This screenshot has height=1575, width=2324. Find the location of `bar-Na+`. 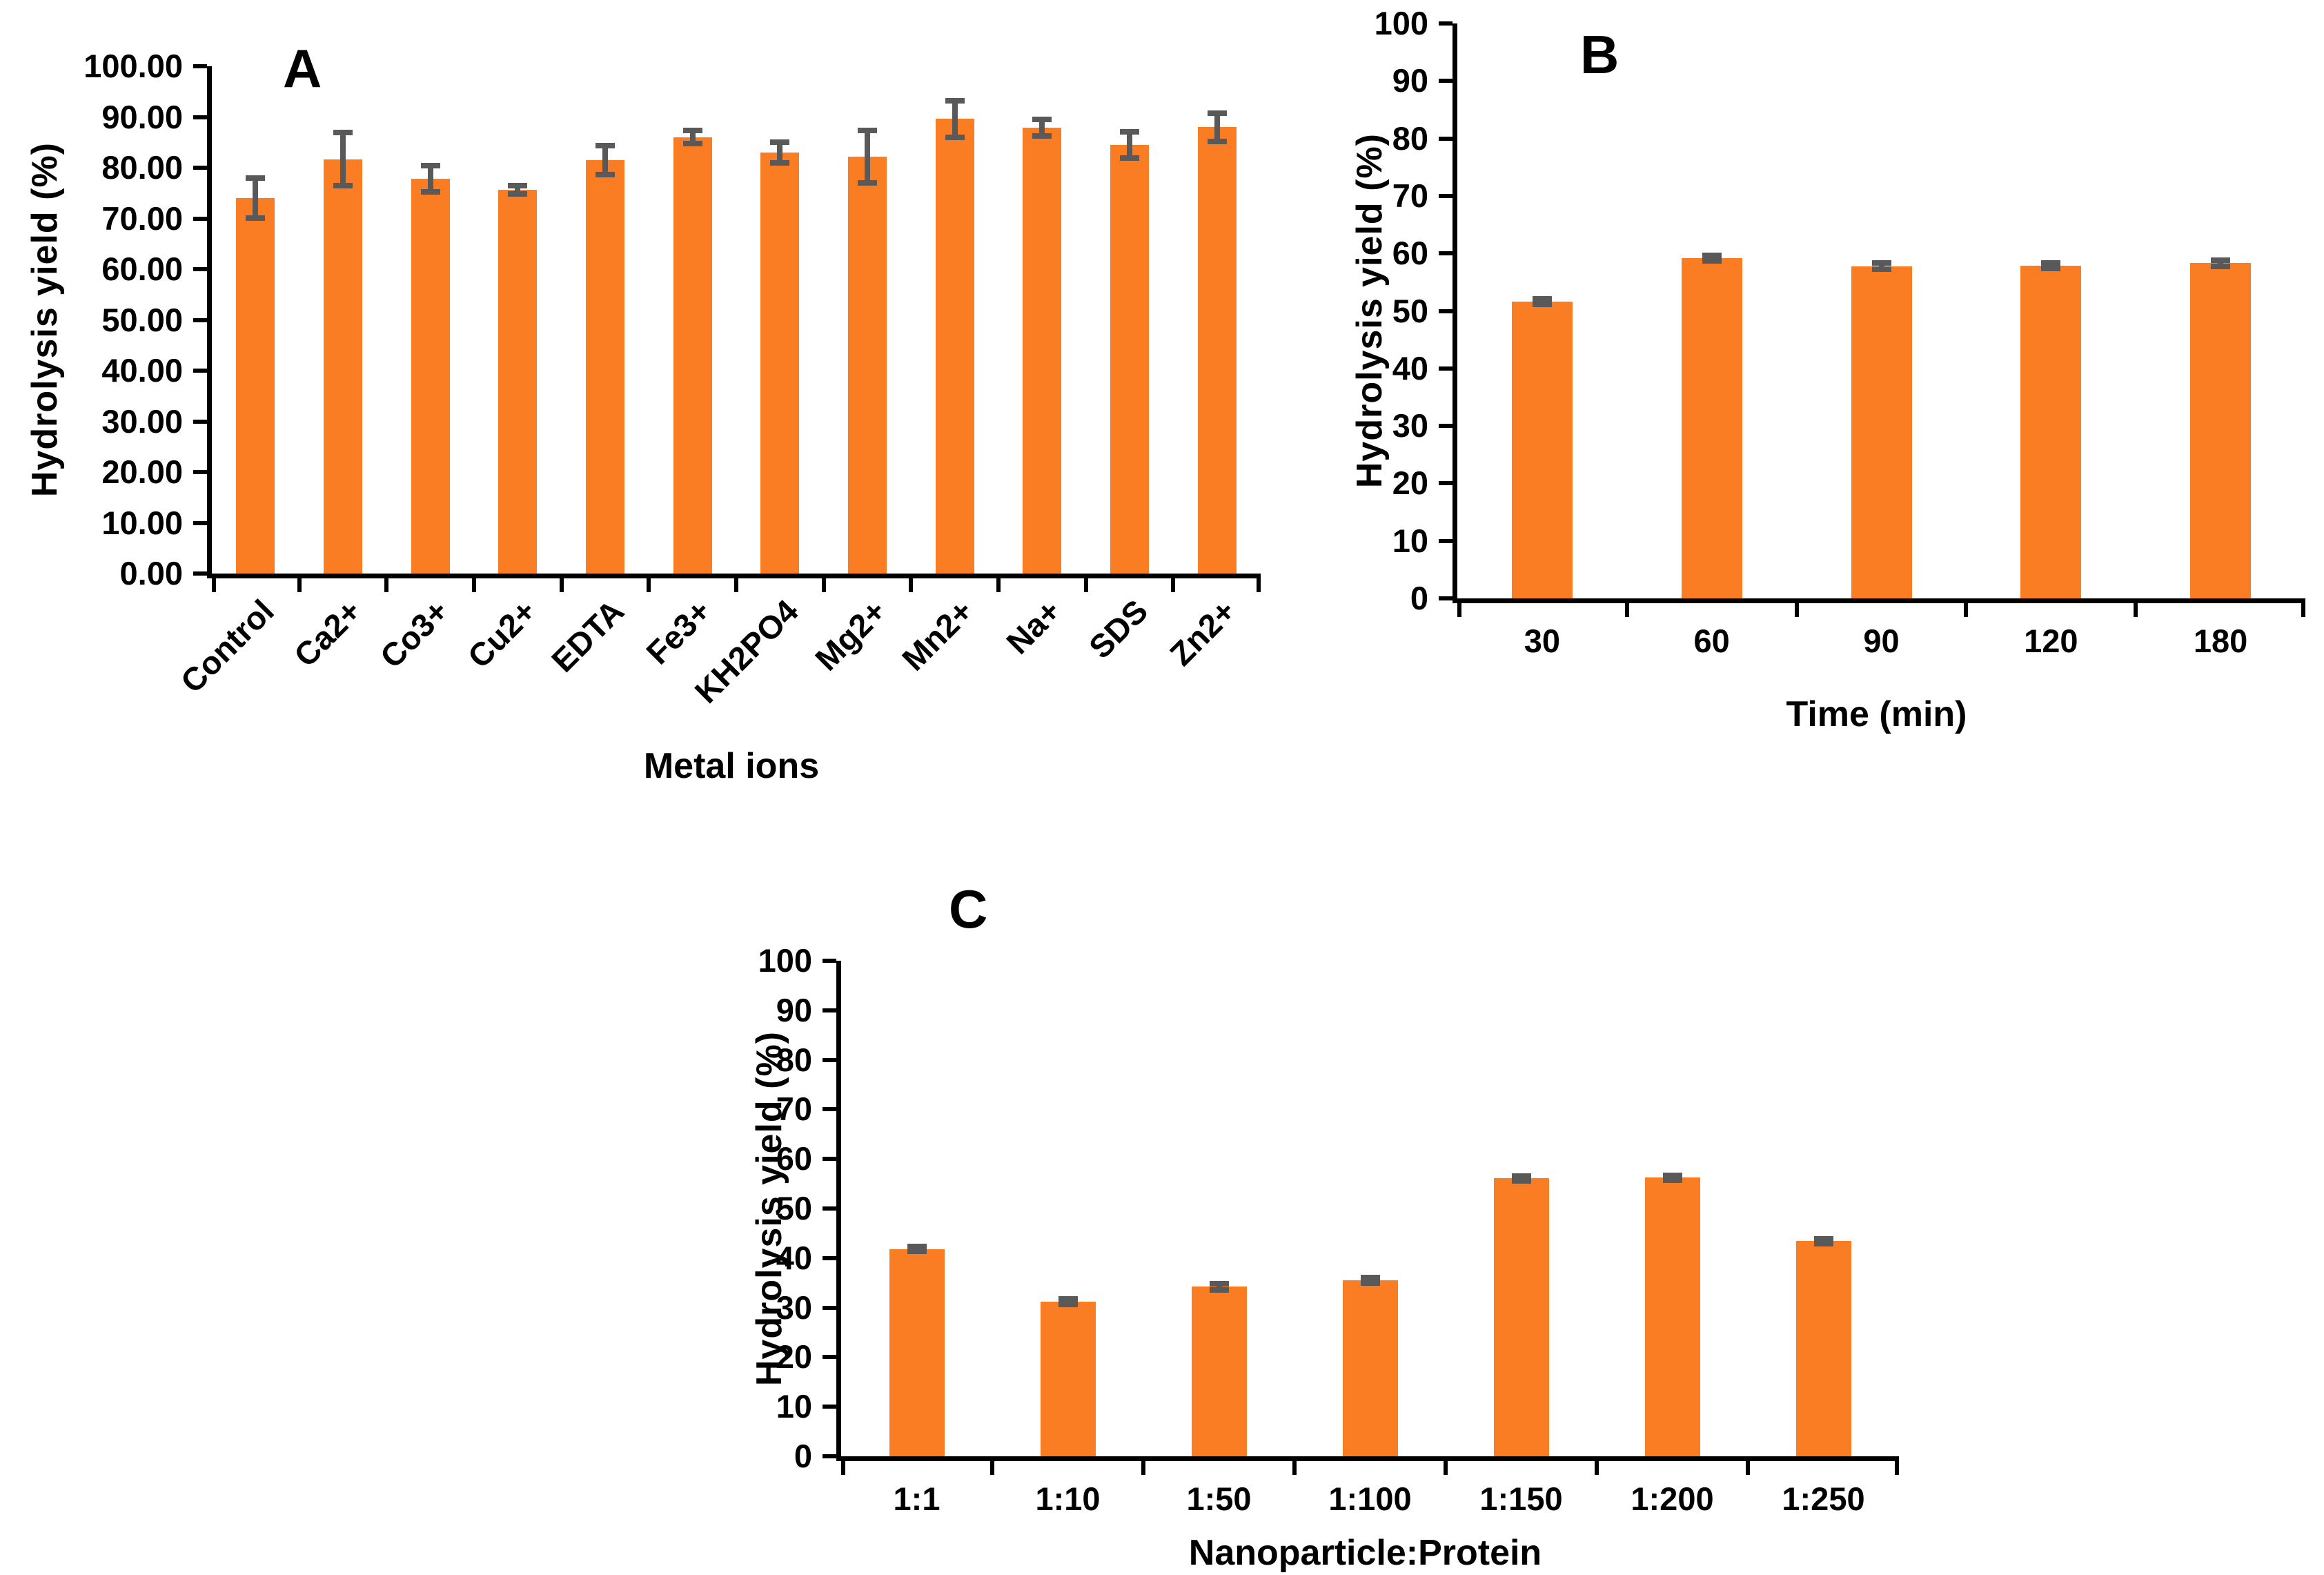

bar-Na+ is located at coordinates (1042, 350).